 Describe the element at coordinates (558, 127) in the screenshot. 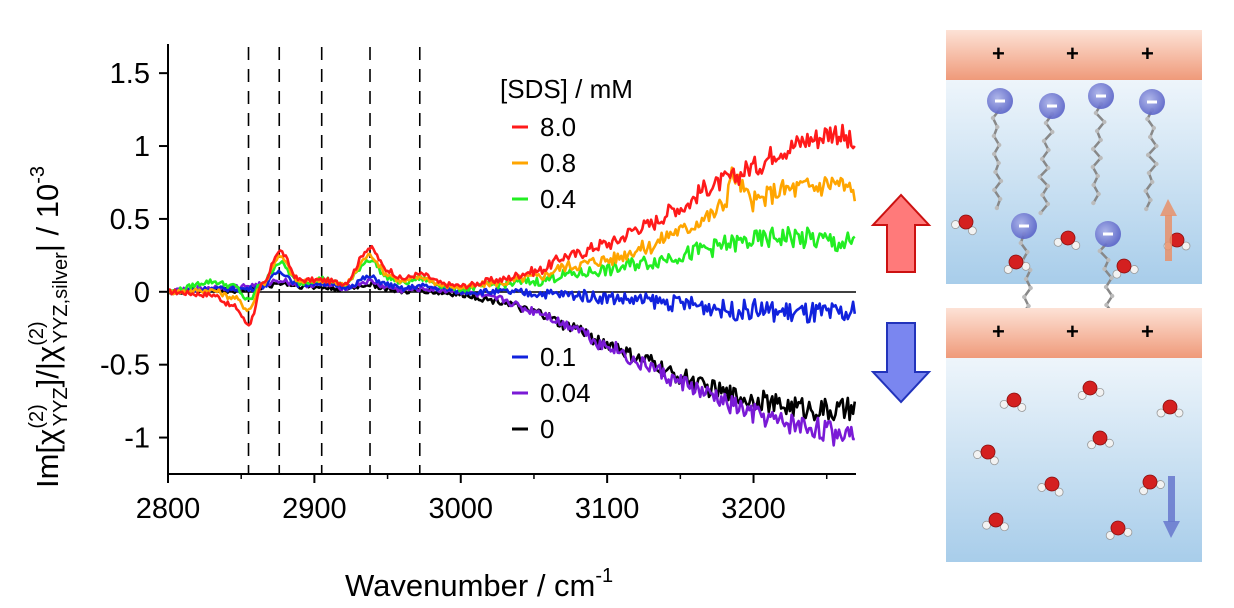

I see `legend-label: 8.0` at that location.